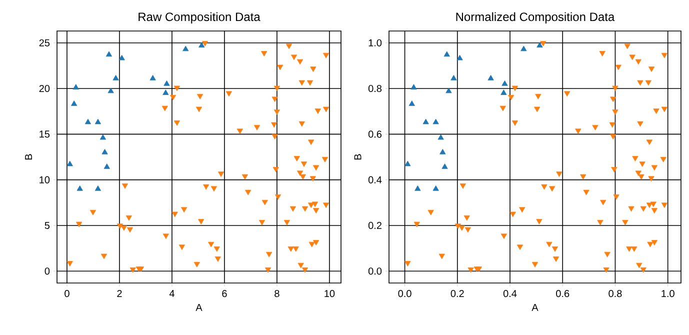 Image resolution: width=689 pixels, height=335 pixels. I want to click on y-tick-label: 20, so click(44, 88).